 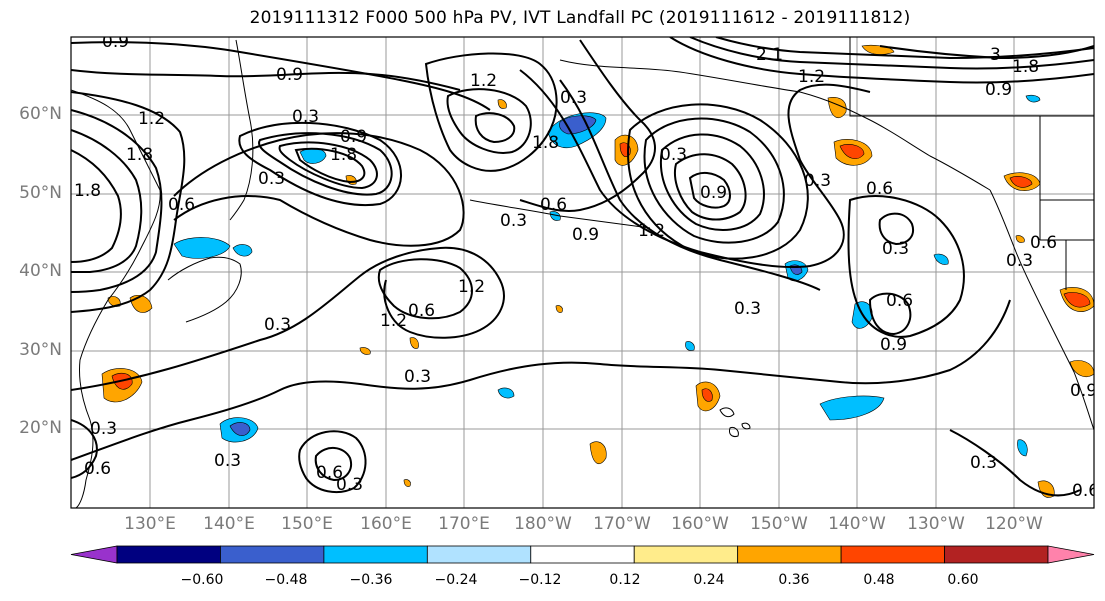 I want to click on colorbar-tick: −0.24, so click(x=456, y=580).